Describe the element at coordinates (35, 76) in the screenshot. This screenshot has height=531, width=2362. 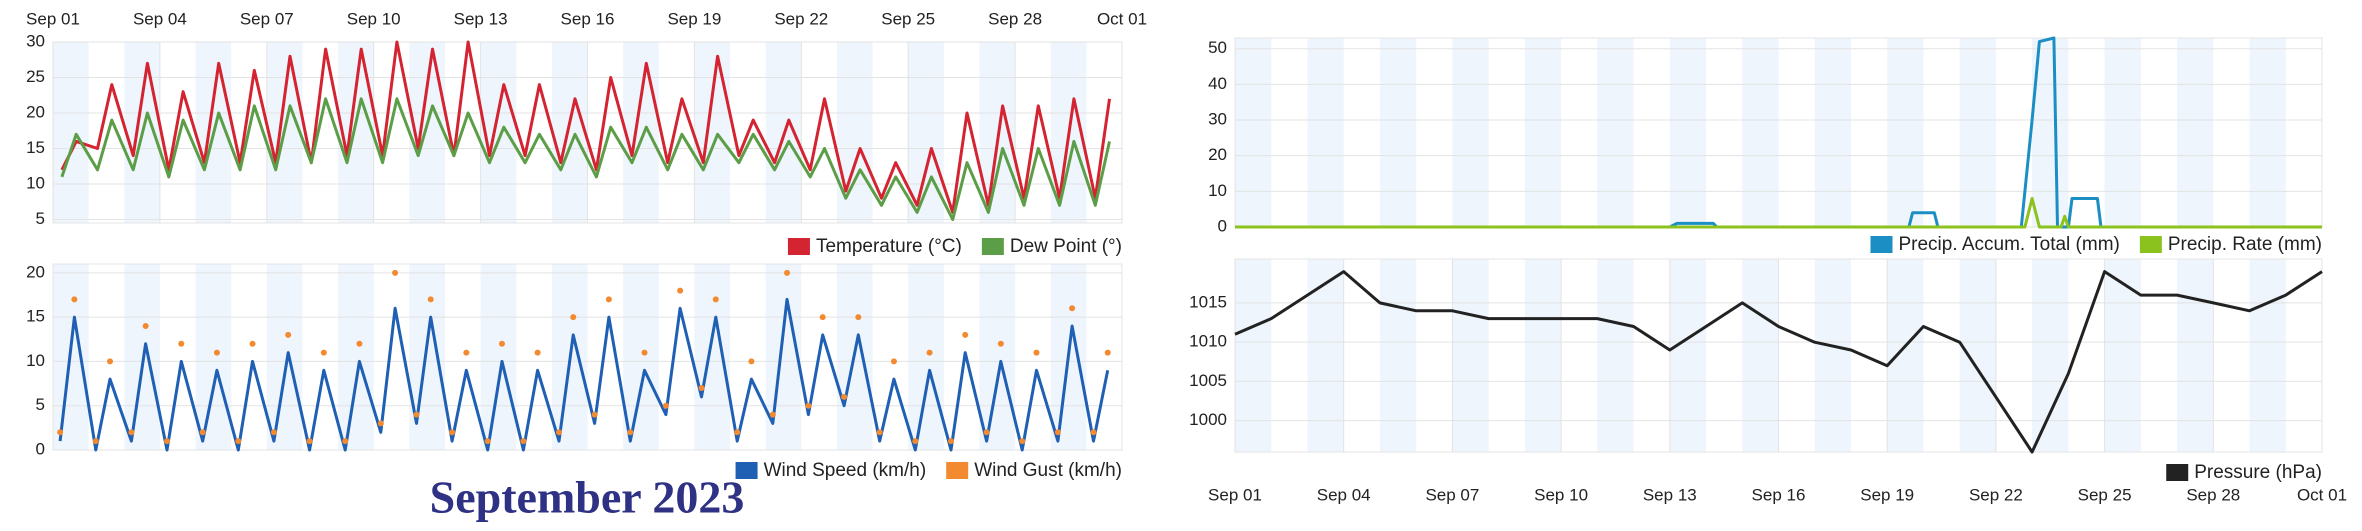
I see `y-tick-label: 25` at that location.